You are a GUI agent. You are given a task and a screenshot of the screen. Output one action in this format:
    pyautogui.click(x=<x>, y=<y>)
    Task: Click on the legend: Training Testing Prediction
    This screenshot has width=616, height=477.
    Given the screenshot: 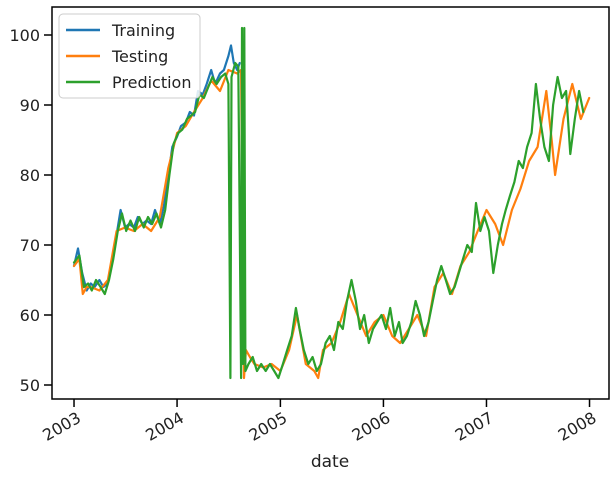 What is the action you would take?
    pyautogui.click(x=129, y=56)
    